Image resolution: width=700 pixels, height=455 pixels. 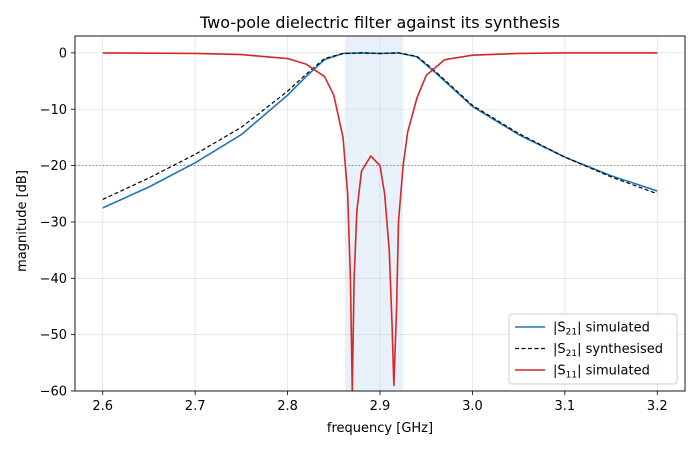 I want to click on legend-label-subscript: 11, so click(x=571, y=376).